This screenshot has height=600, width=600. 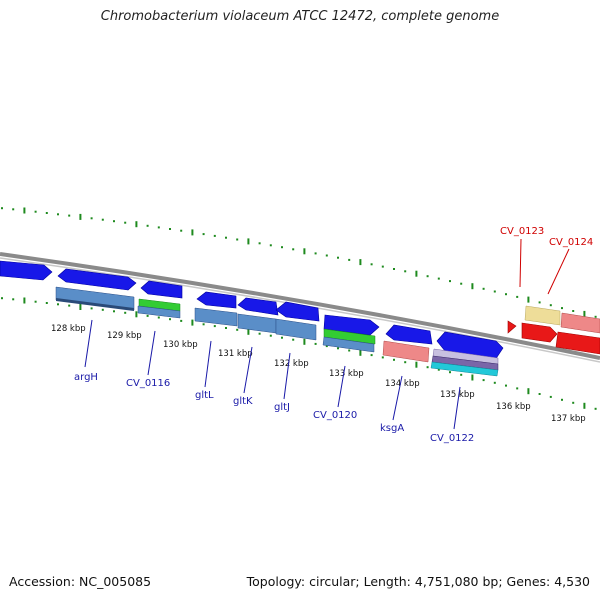 What do you see at coordinates (546, 237) in the screenshot?
I see `reverse-gene-labels: CV_0123 CV_0124` at bounding box center [546, 237].